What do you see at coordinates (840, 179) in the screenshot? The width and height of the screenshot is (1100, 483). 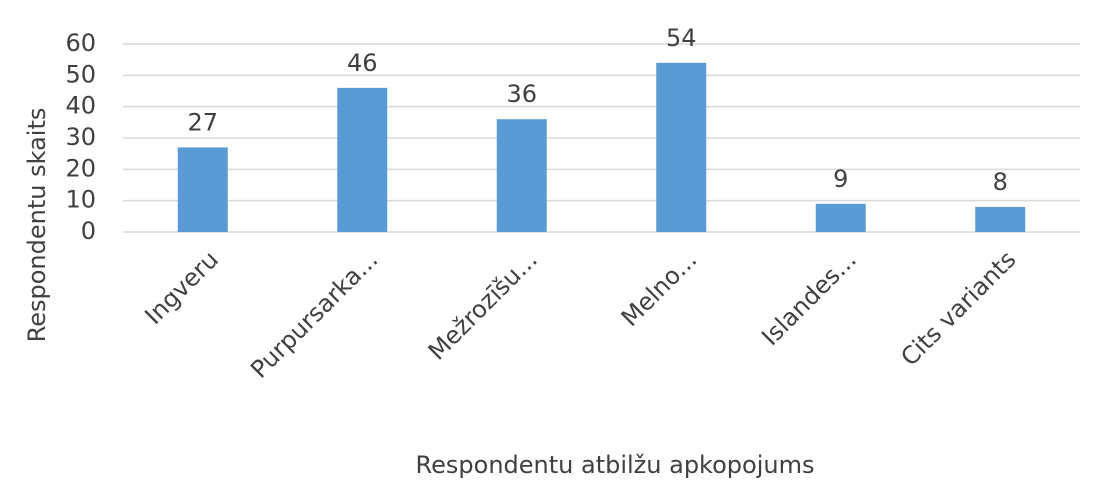 I see `data-label: 9` at bounding box center [840, 179].